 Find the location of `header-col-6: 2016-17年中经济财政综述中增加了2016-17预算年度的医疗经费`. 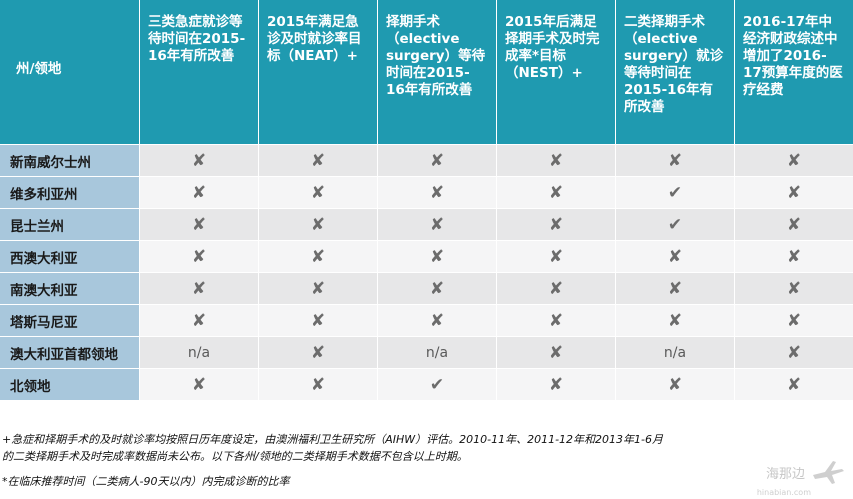

header-col-6: 2016-17年中经济财政综述中增加了2016-17预算年度的医疗经费 is located at coordinates (793, 72).